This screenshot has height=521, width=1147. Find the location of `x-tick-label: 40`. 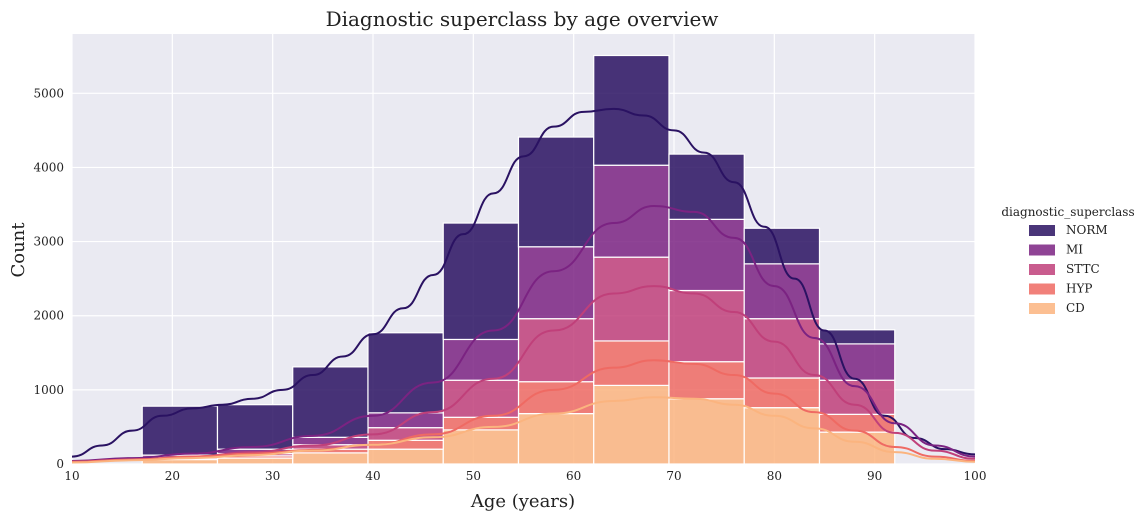

x-tick-label: 40 is located at coordinates (372, 476).